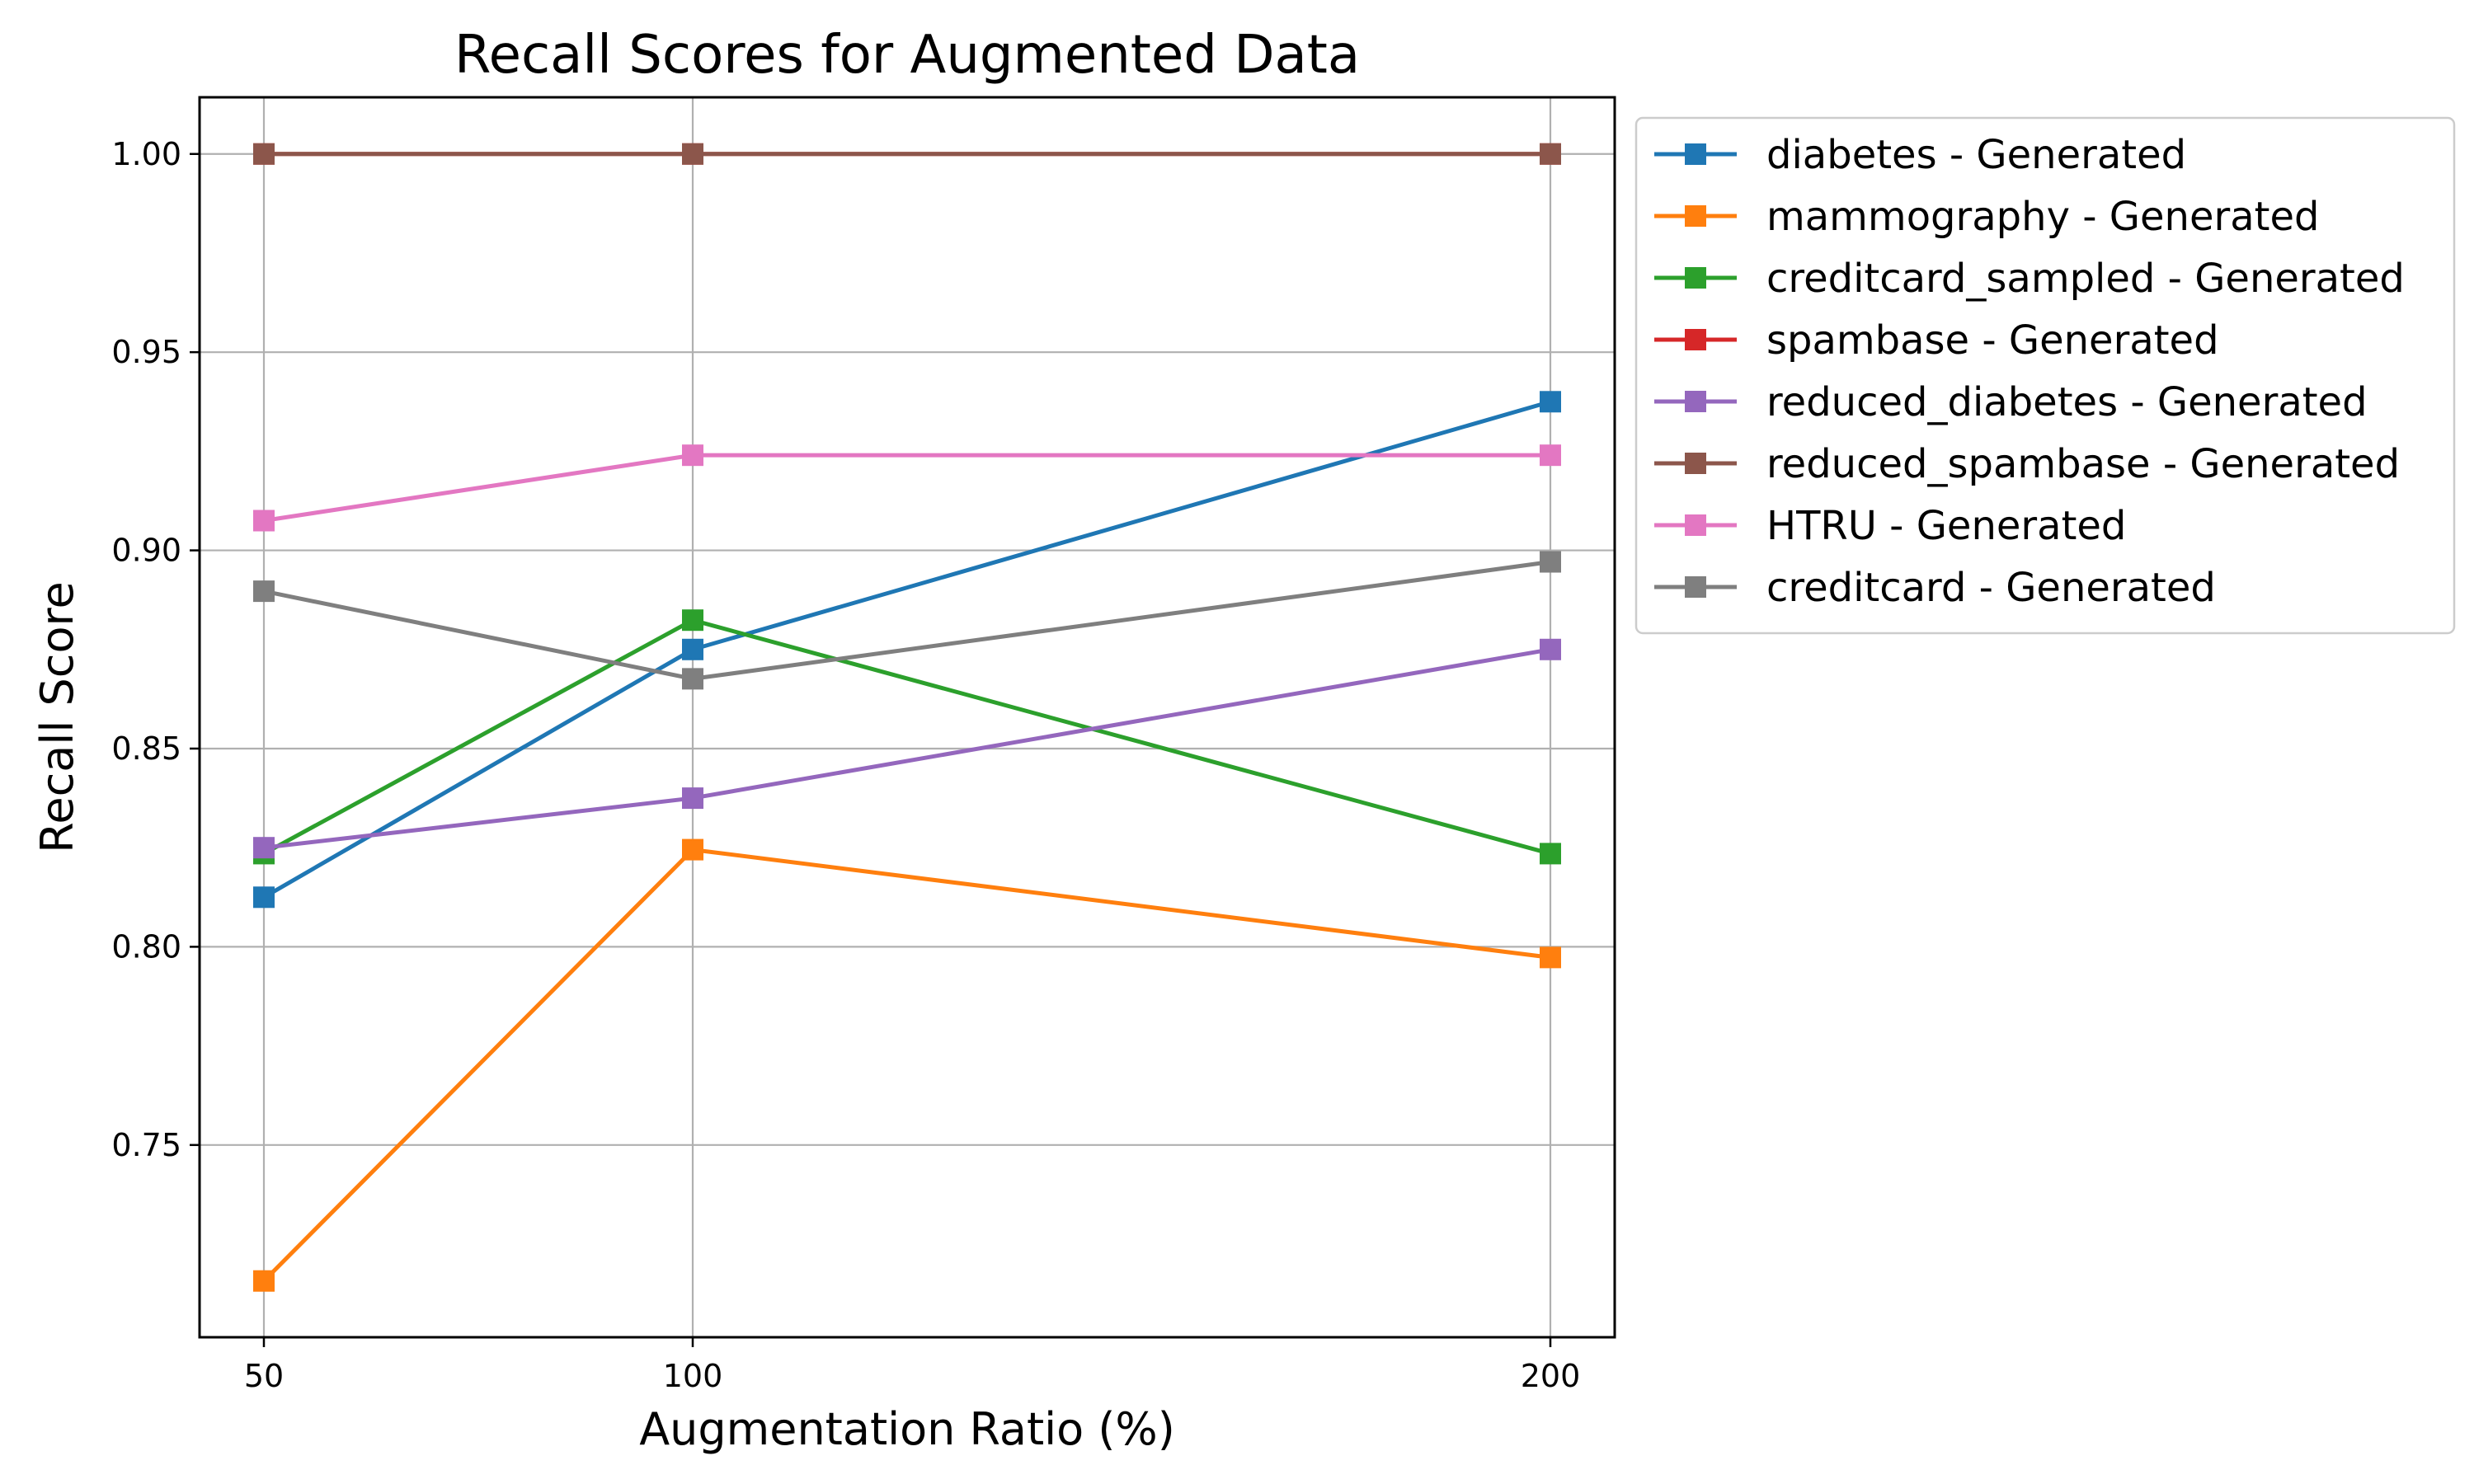  Describe the element at coordinates (146, 748) in the screenshot. I see `y-tick-label: 0.85` at that location.